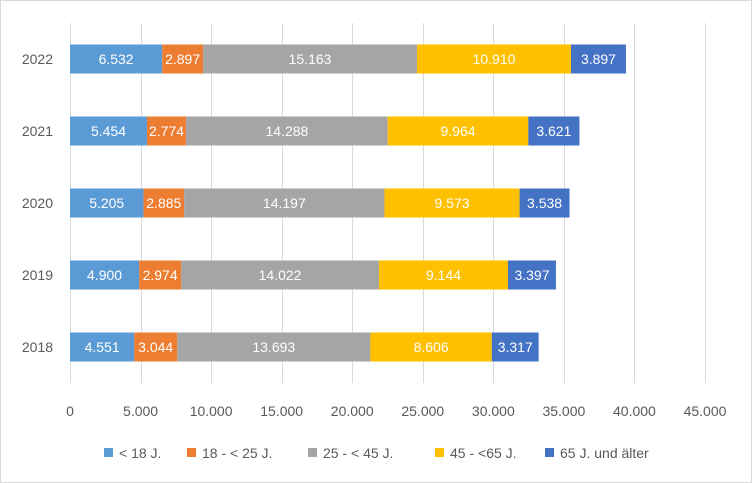  Describe the element at coordinates (37, 131) in the screenshot. I see `category-label: 2021` at that location.